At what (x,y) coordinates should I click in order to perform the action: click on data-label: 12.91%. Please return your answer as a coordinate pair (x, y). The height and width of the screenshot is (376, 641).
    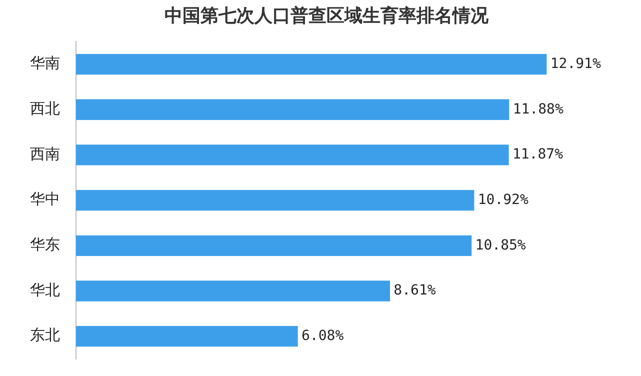
    Looking at the image, I should click on (576, 64).